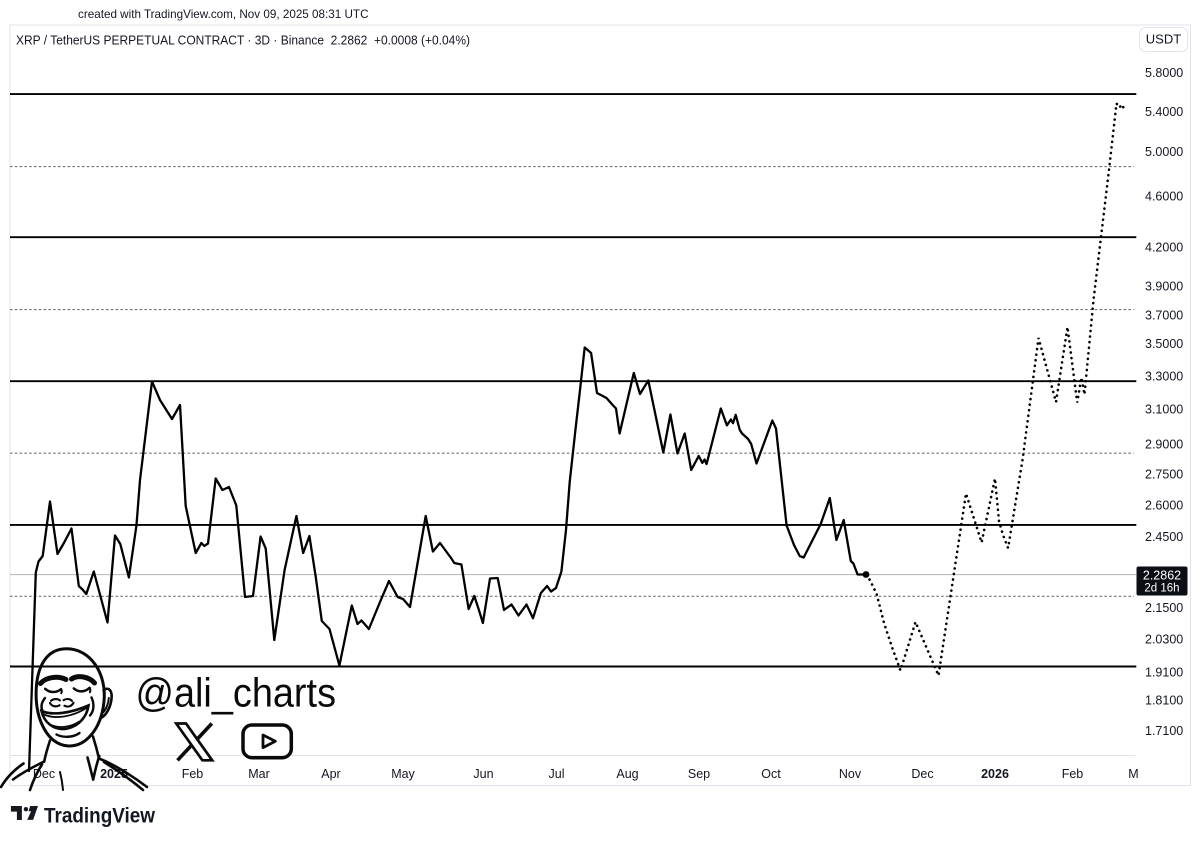 This screenshot has width=1200, height=841. Describe the element at coordinates (403, 774) in the screenshot. I see `svg-text: May` at that location.